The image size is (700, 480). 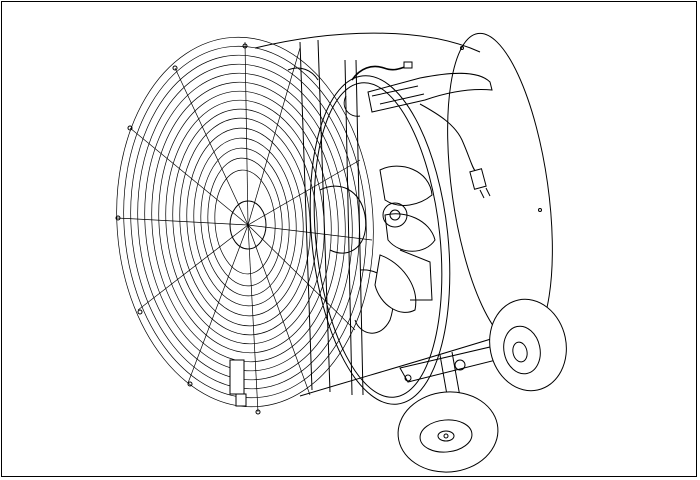 What do you see at coordinates (405, 239) in the screenshot?
I see `fan-blades` at bounding box center [405, 239].